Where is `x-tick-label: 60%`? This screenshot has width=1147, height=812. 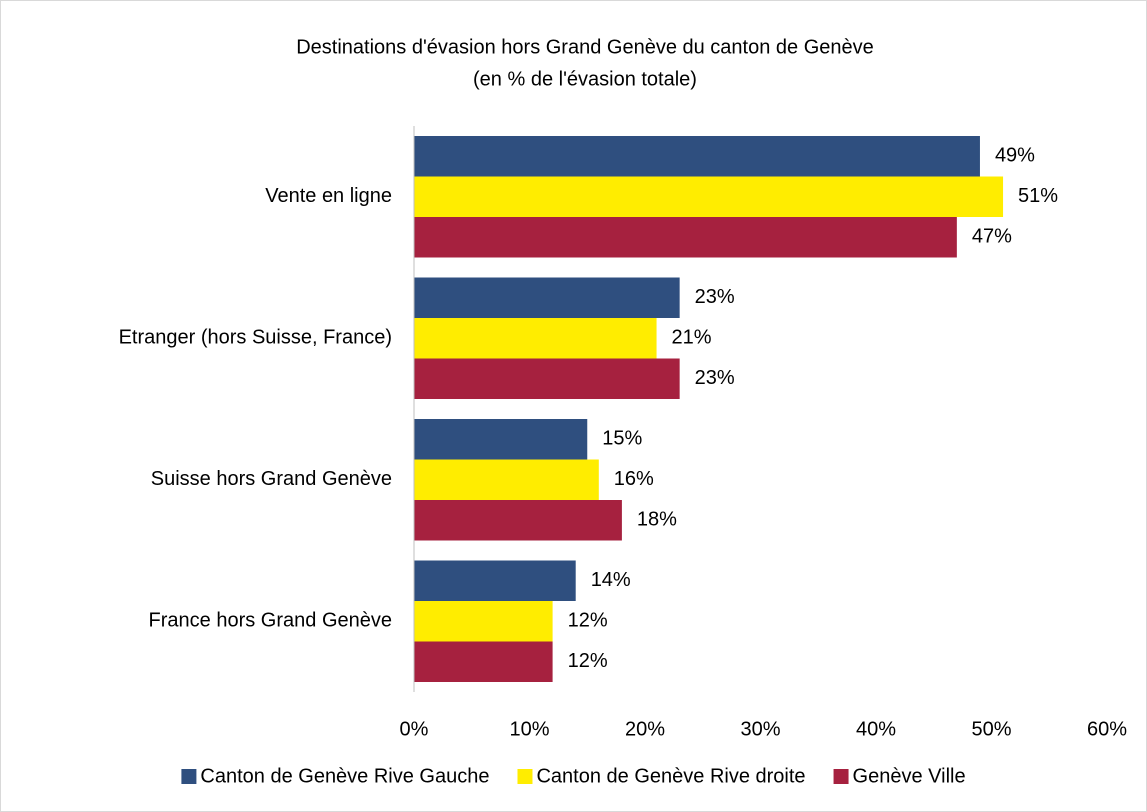 x-tick-label: 60% is located at coordinates (1107, 729).